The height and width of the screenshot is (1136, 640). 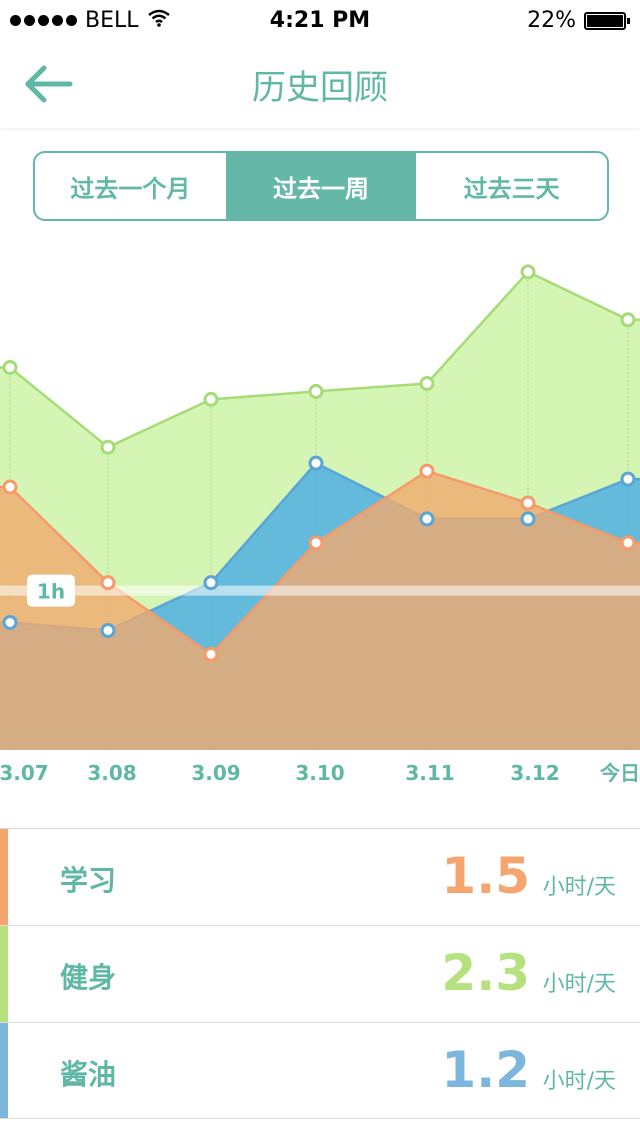 I want to click on legend-label: 学习, so click(x=88, y=880).